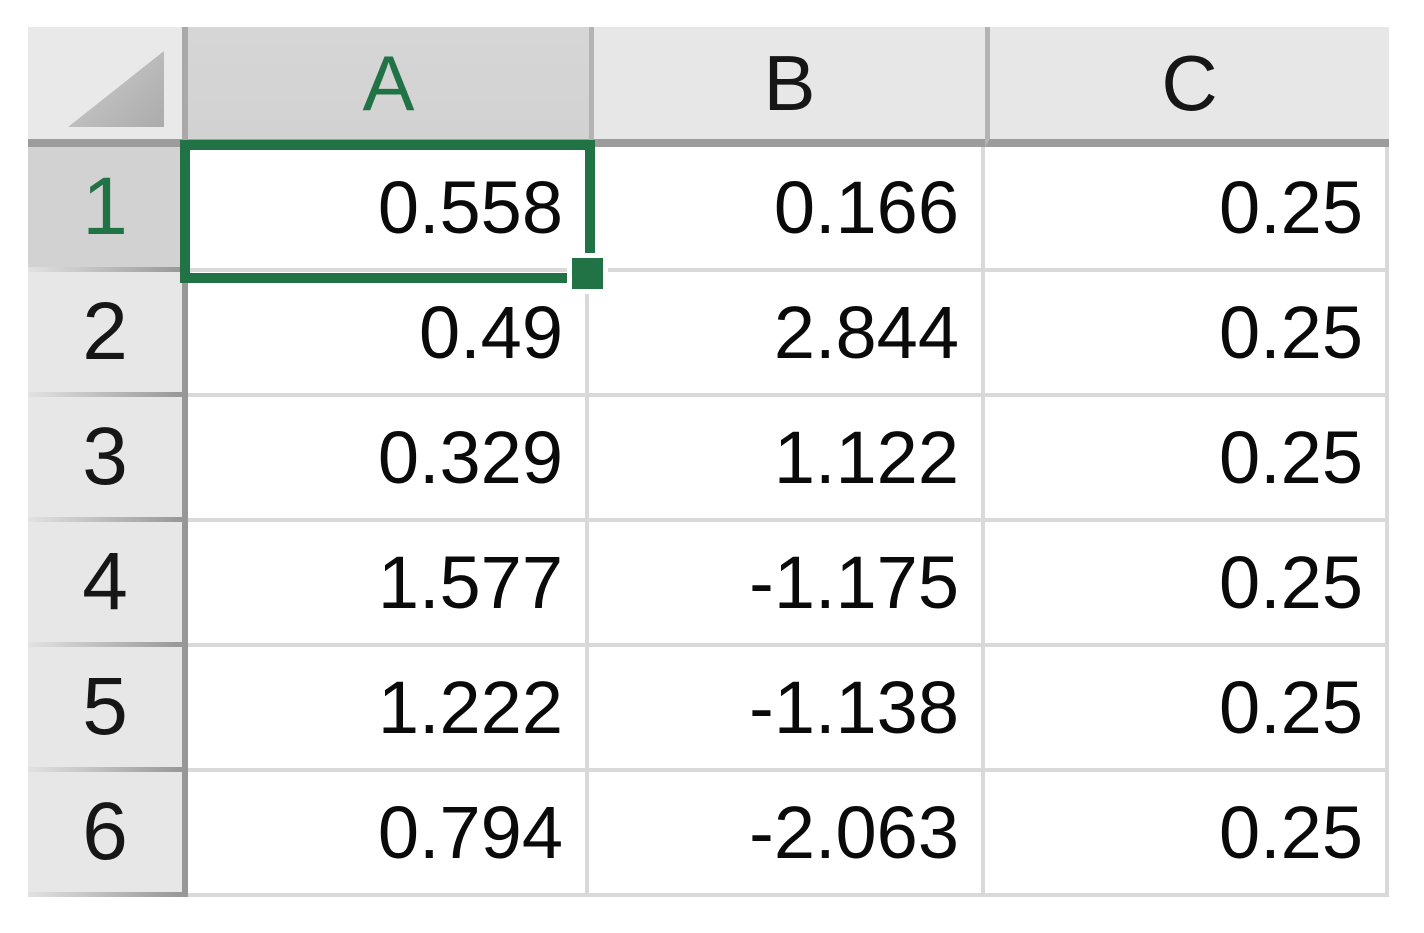  Describe the element at coordinates (1187, 709) in the screenshot. I see `cell-C5: 0.25` at that location.